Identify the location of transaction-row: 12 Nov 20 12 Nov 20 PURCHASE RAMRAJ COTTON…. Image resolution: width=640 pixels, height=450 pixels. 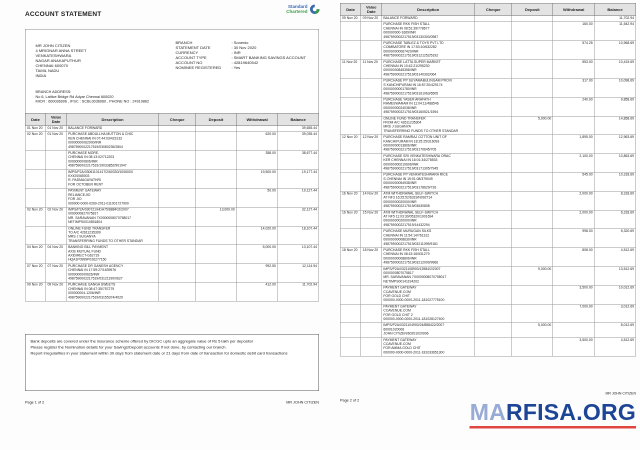
(487, 144).